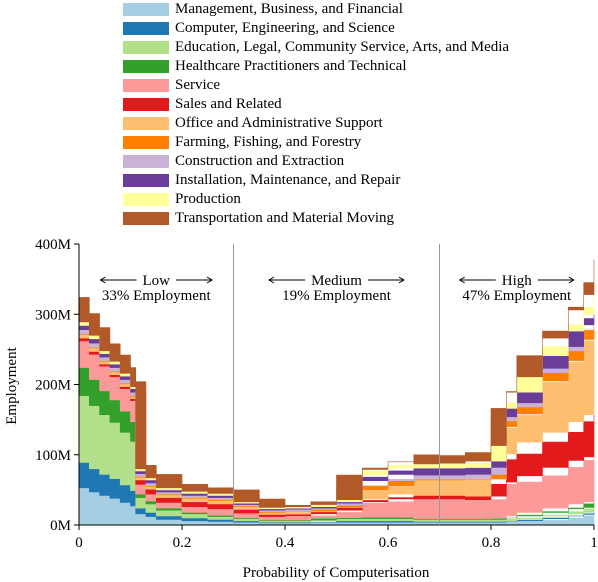 The image size is (598, 582). What do you see at coordinates (594, 543) in the screenshot?
I see `x-tick-label: 1` at bounding box center [594, 543].